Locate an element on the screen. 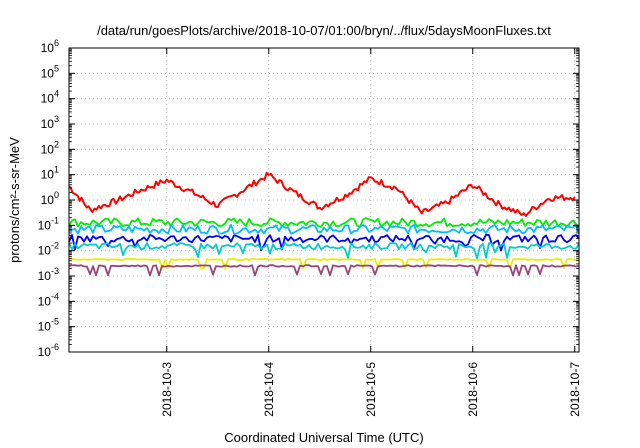 The width and height of the screenshot is (640, 448). y-tick-label: 10⁻⁵ is located at coordinates (48, 325).